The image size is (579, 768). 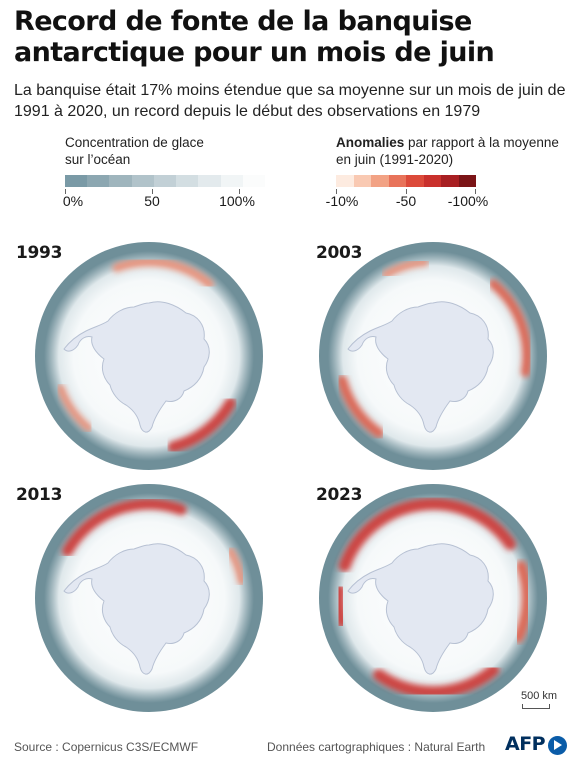 I want to click on legend-label-minus100: -100%, so click(x=468, y=201).